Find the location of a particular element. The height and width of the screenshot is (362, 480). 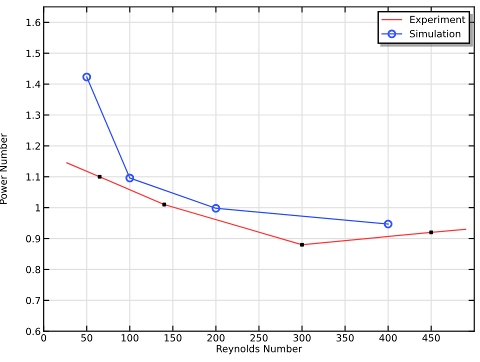

y-tick-label: 1.2 is located at coordinates (33, 146).